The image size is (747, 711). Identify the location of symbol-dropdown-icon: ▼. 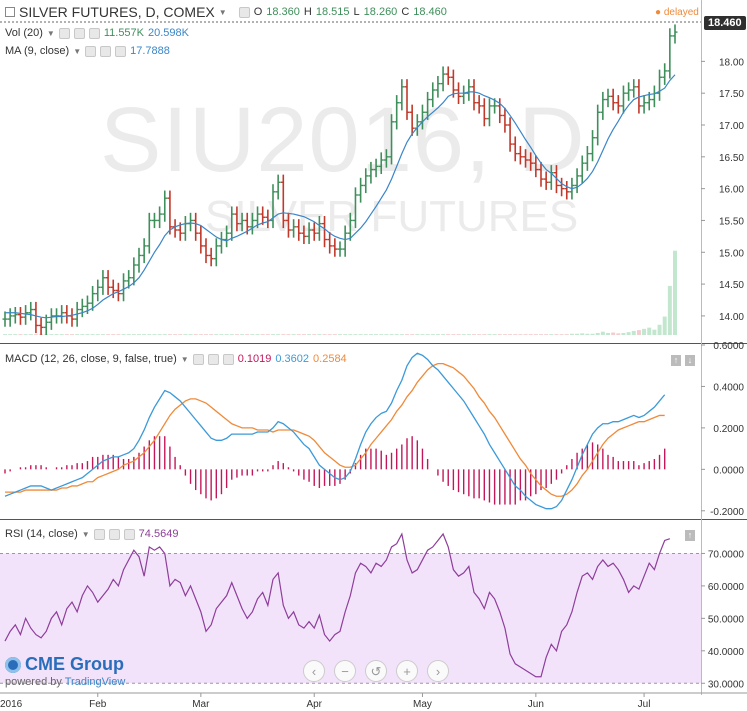
(222, 12).